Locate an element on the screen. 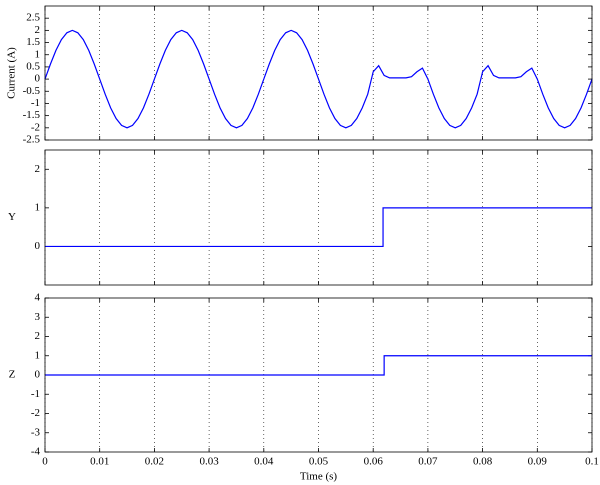 The height and width of the screenshot is (485, 600). x-tick-label: 0.01 is located at coordinates (99, 462).